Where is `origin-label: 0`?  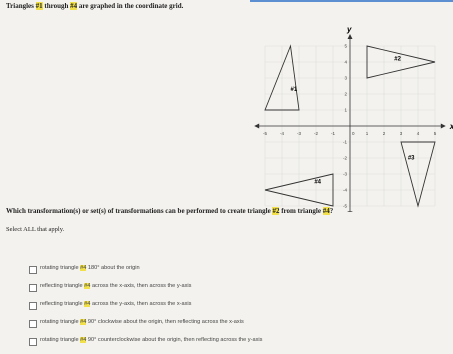
origin-label: 0 is located at coordinates (353, 133).